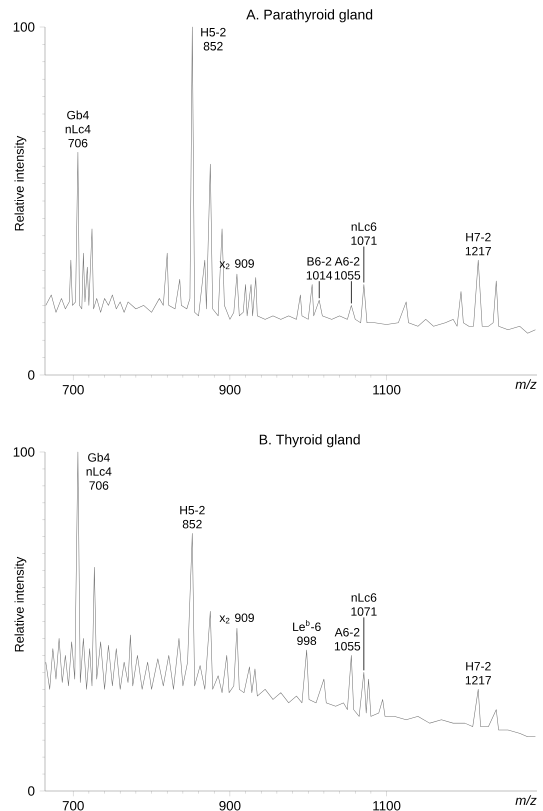  I want to click on annotation: B6-2 1014, so click(319, 268).